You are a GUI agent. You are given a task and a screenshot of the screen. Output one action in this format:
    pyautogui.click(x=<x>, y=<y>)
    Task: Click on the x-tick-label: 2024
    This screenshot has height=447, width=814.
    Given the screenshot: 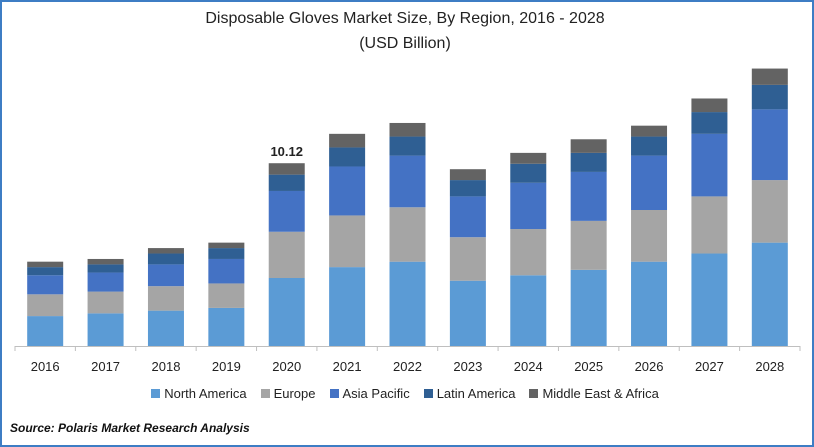 What is the action you would take?
    pyautogui.click(x=528, y=366)
    